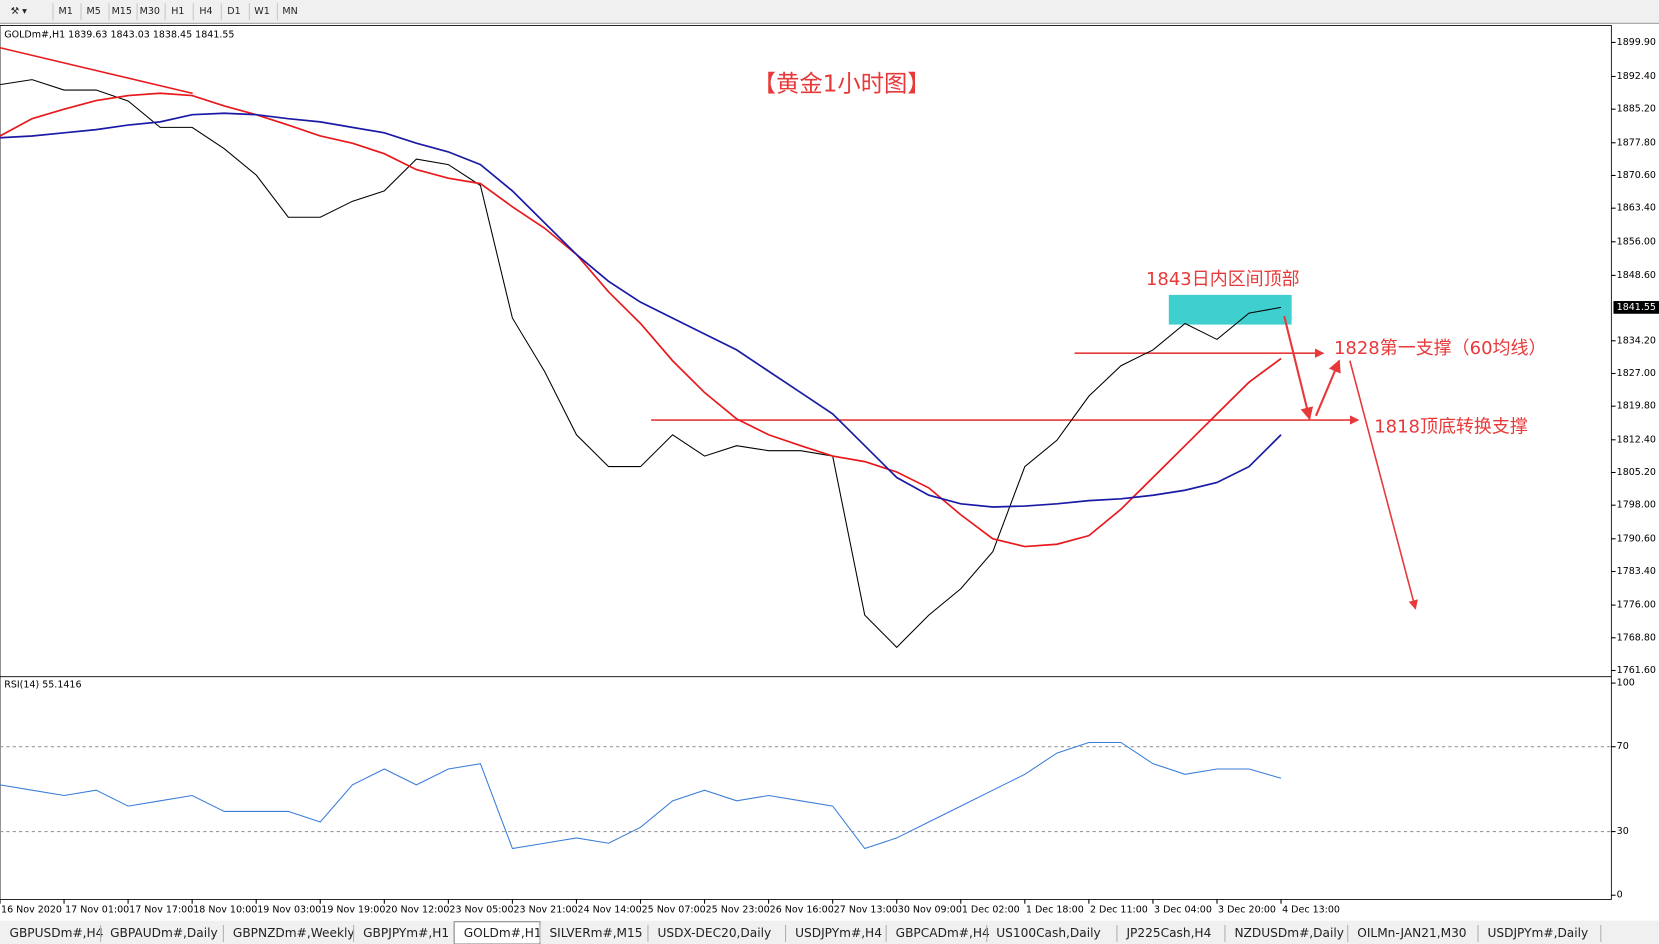  I want to click on tab: OILMn-JAN21,M30, so click(1411, 933).